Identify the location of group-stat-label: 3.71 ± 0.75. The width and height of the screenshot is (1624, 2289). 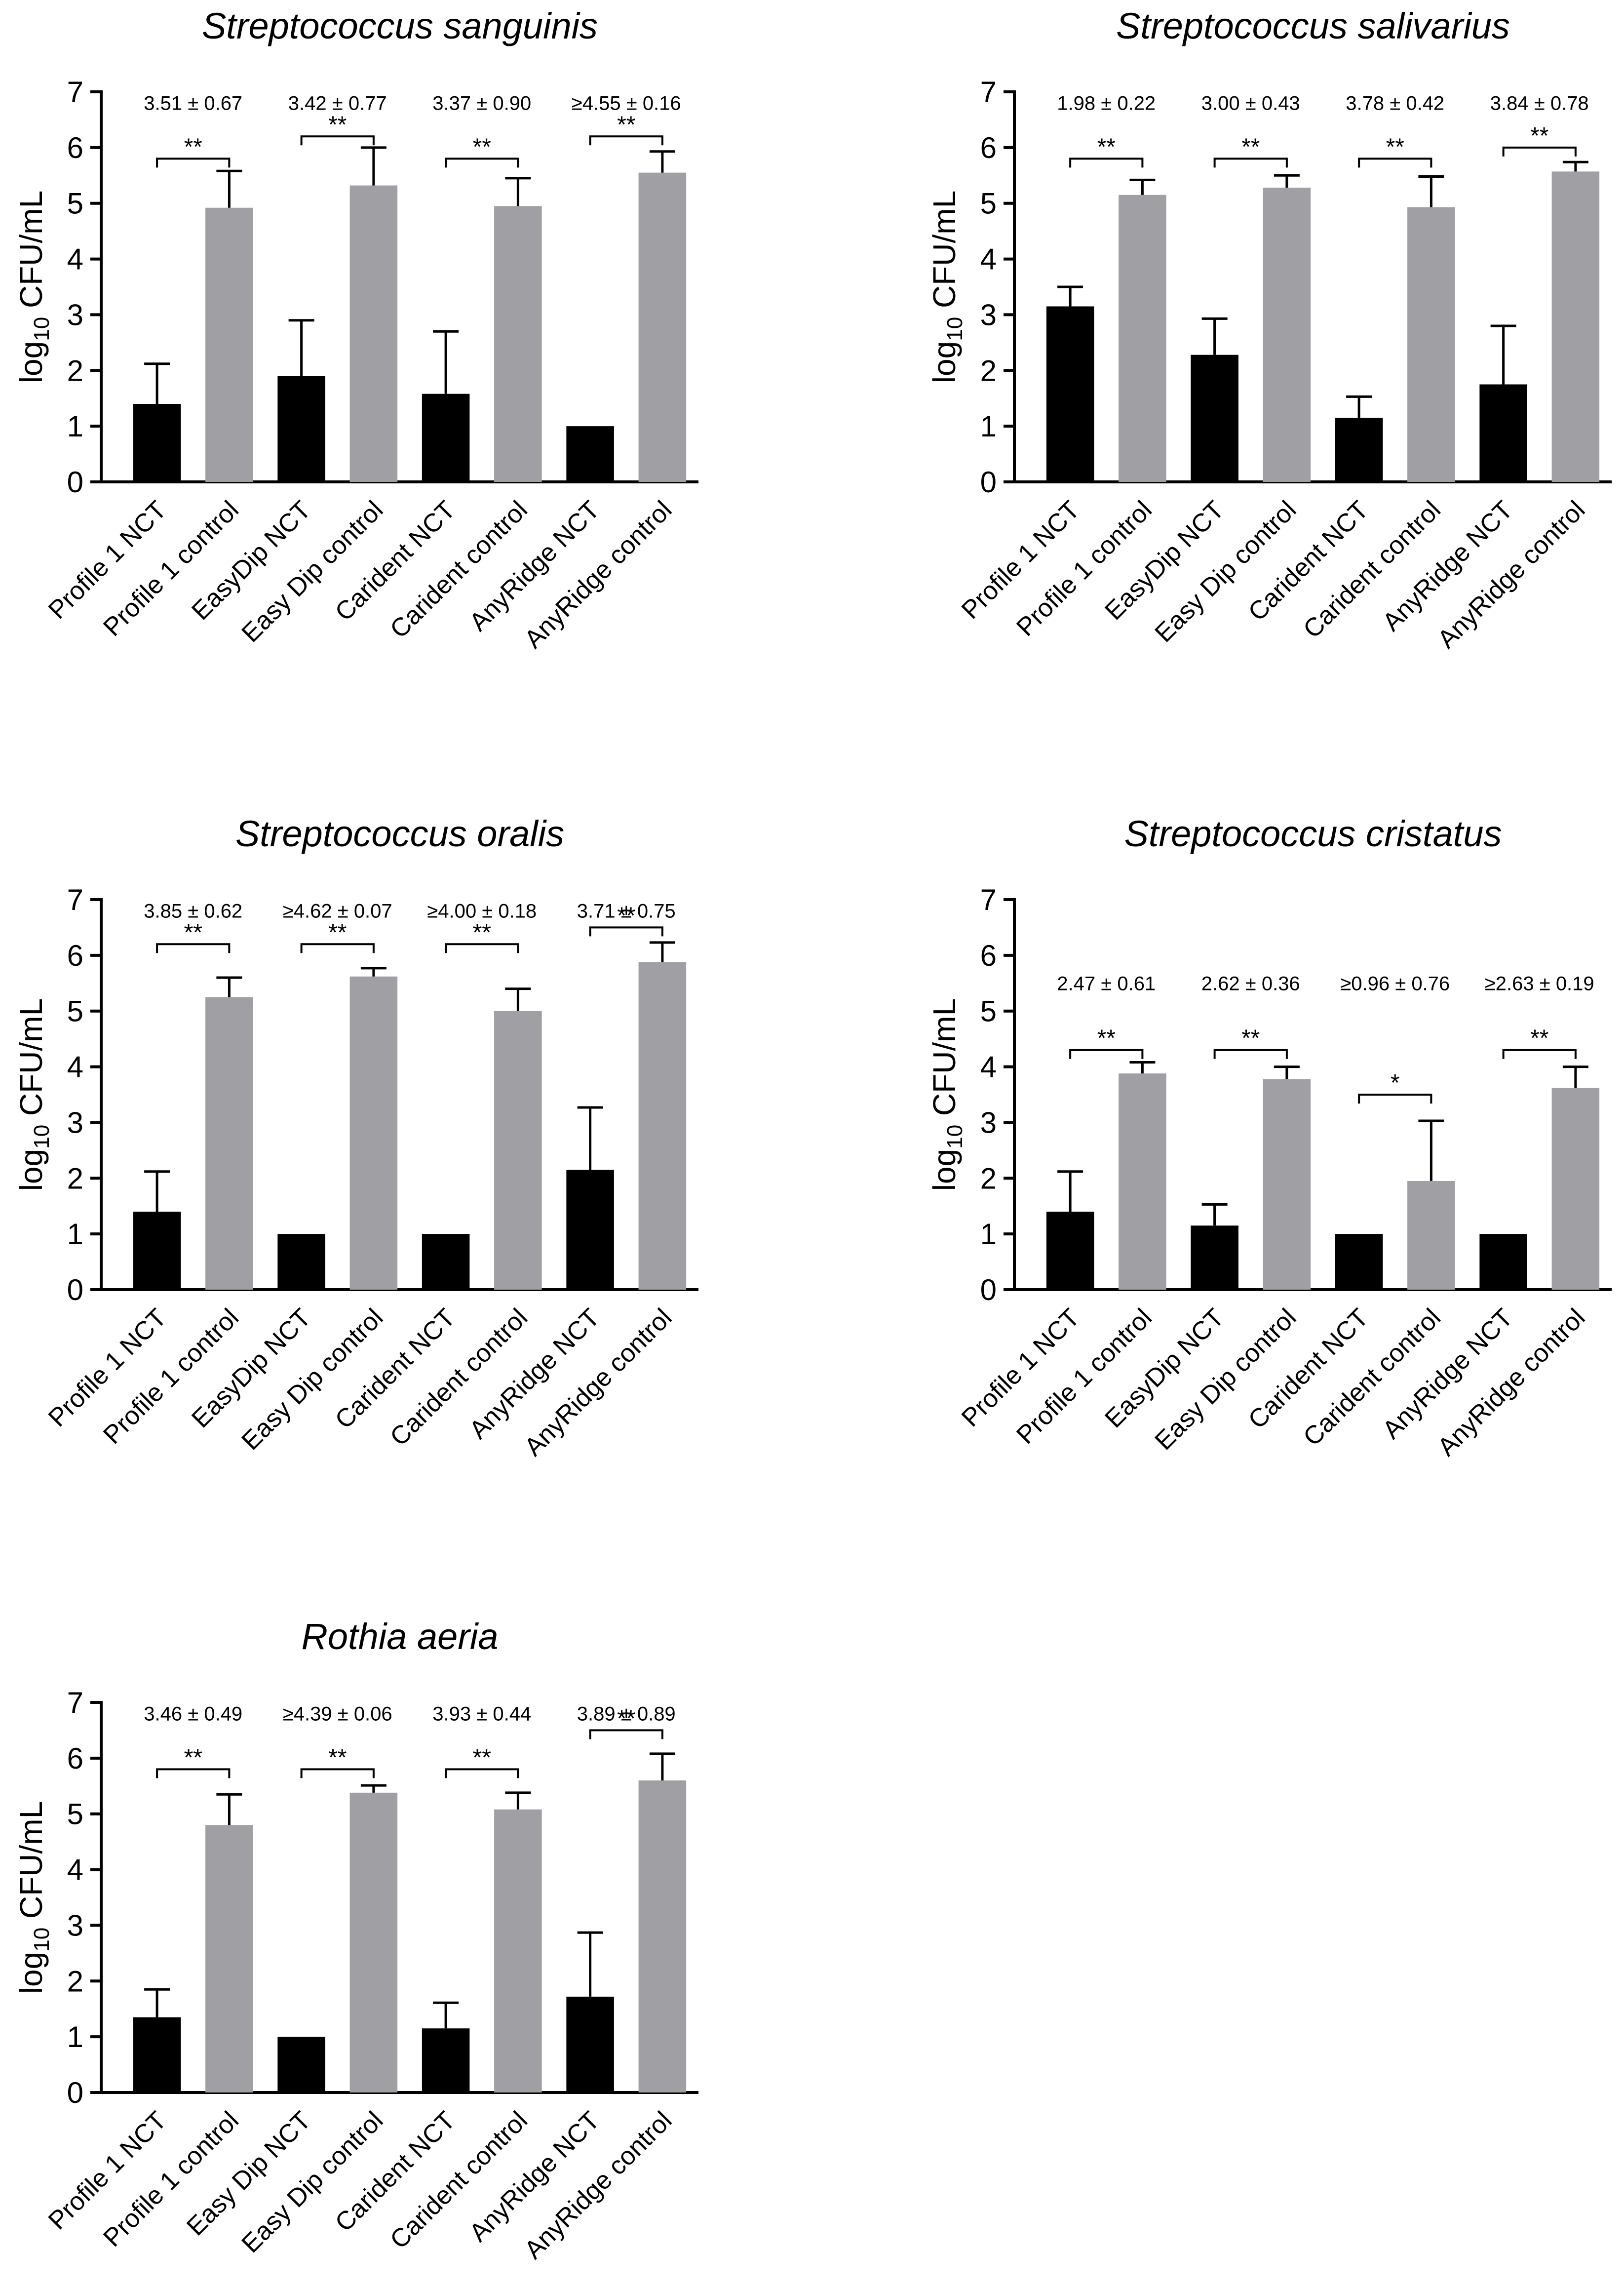
(626, 911).